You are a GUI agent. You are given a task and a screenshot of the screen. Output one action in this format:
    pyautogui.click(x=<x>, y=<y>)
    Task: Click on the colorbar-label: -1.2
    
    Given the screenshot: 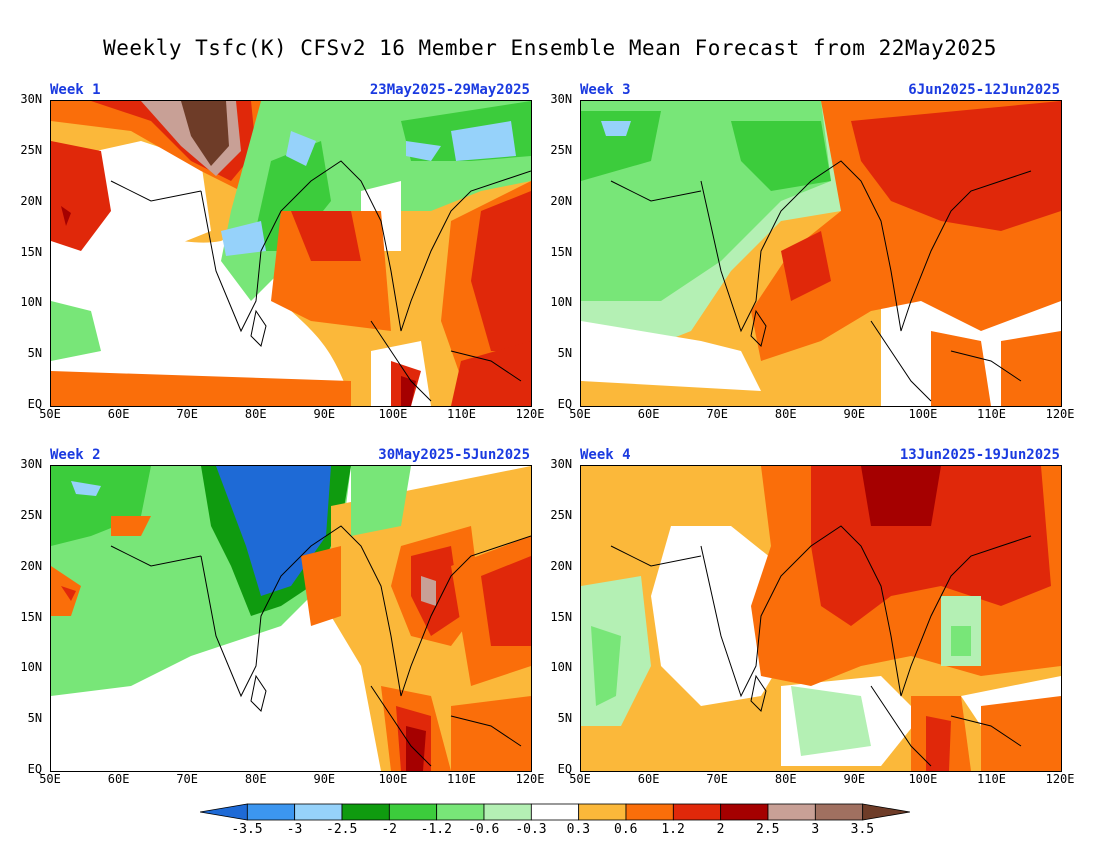 What is the action you would take?
    pyautogui.click(x=436, y=829)
    